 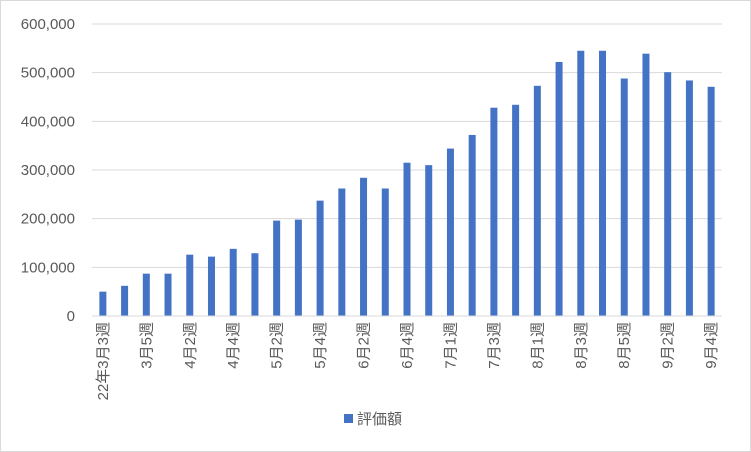 I want to click on legend-swatch, so click(x=348, y=418).